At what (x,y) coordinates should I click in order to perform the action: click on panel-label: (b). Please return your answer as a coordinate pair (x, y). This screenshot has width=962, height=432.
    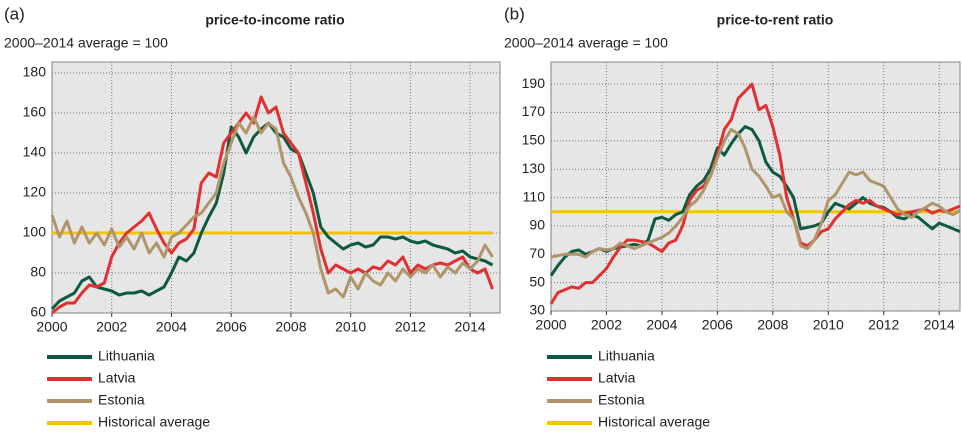
    Looking at the image, I should click on (514, 13).